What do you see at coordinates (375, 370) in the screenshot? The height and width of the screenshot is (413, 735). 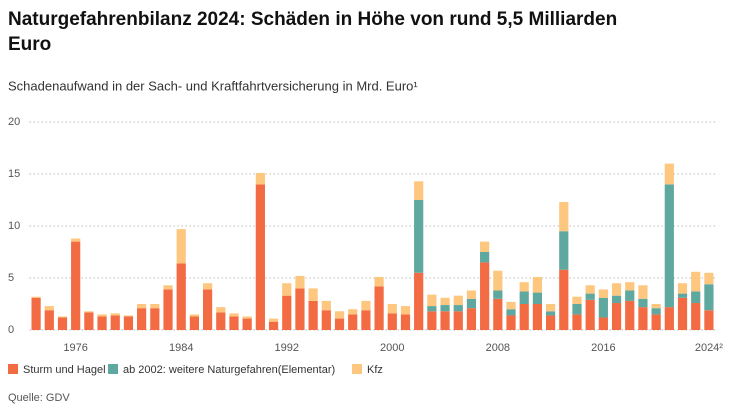 I see `legend-label: Kfz` at bounding box center [375, 370].